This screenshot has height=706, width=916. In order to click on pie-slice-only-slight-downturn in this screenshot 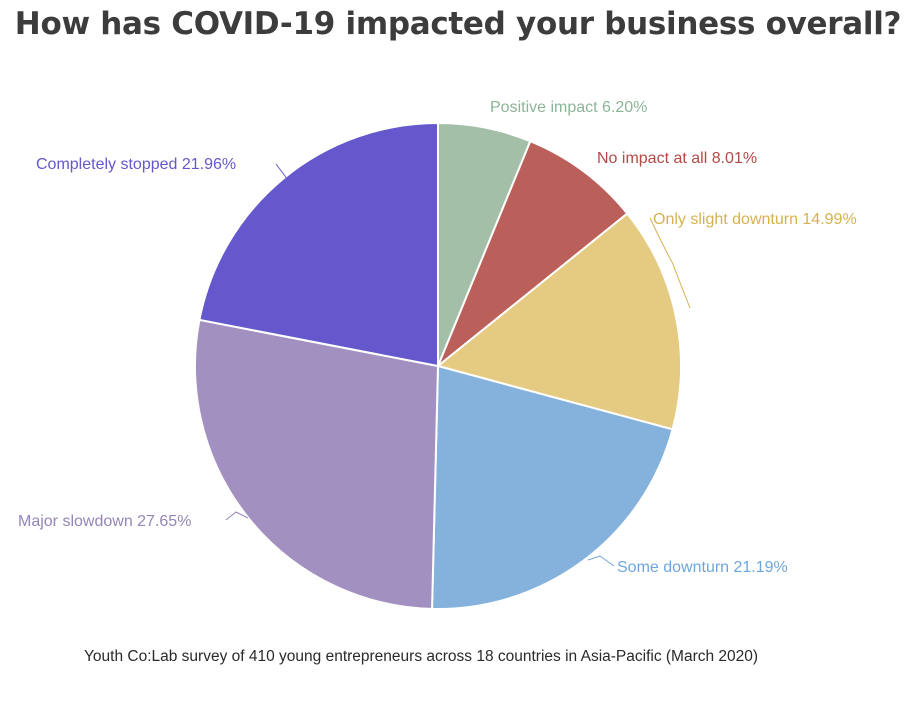, I will do `click(558, 321)`.